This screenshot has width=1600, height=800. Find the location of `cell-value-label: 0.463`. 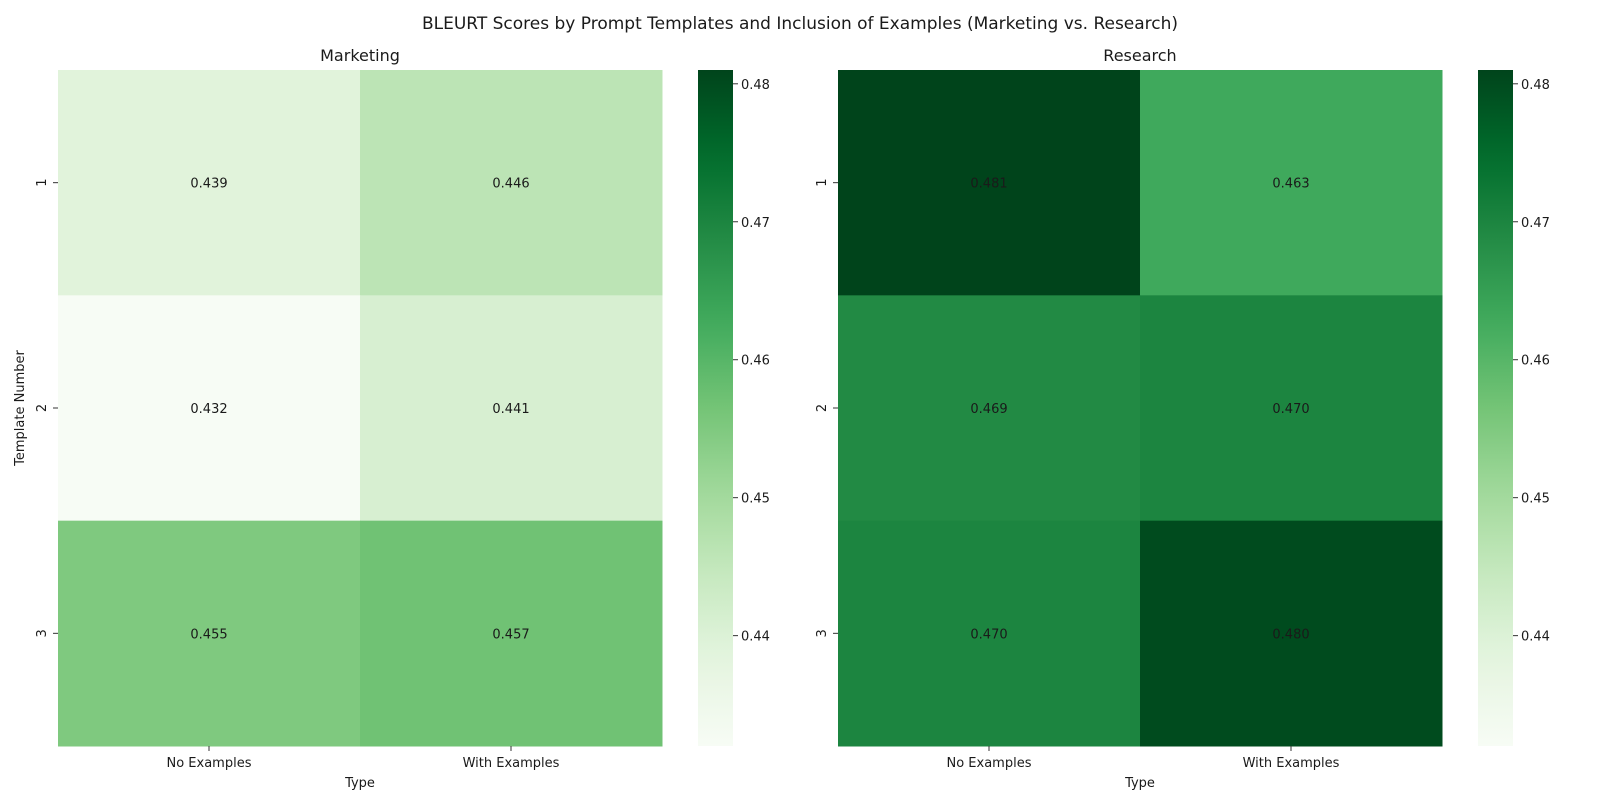

cell-value-label: 0.463 is located at coordinates (1290, 184).